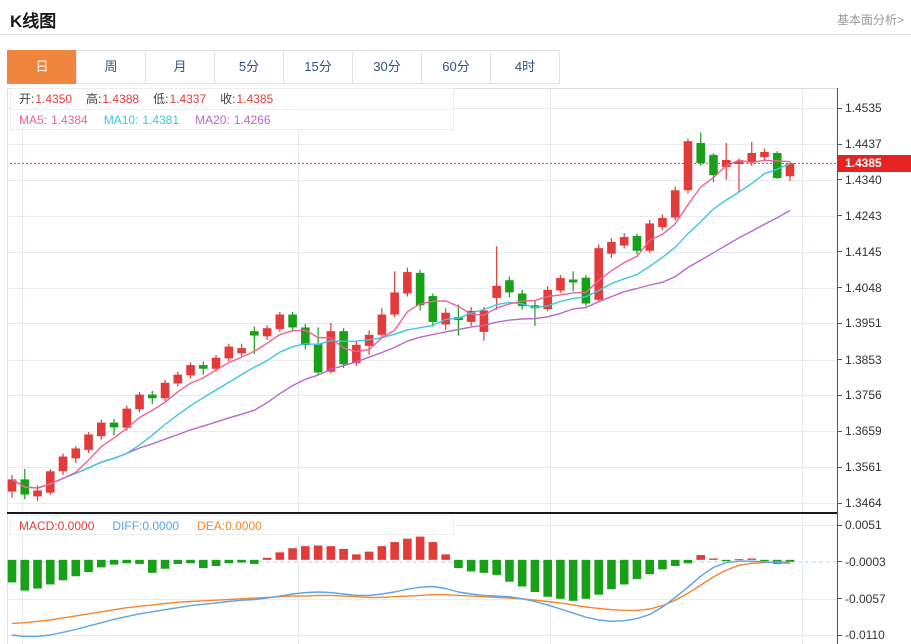 The width and height of the screenshot is (911, 644). I want to click on axis-label: 1.4340, so click(863, 179).